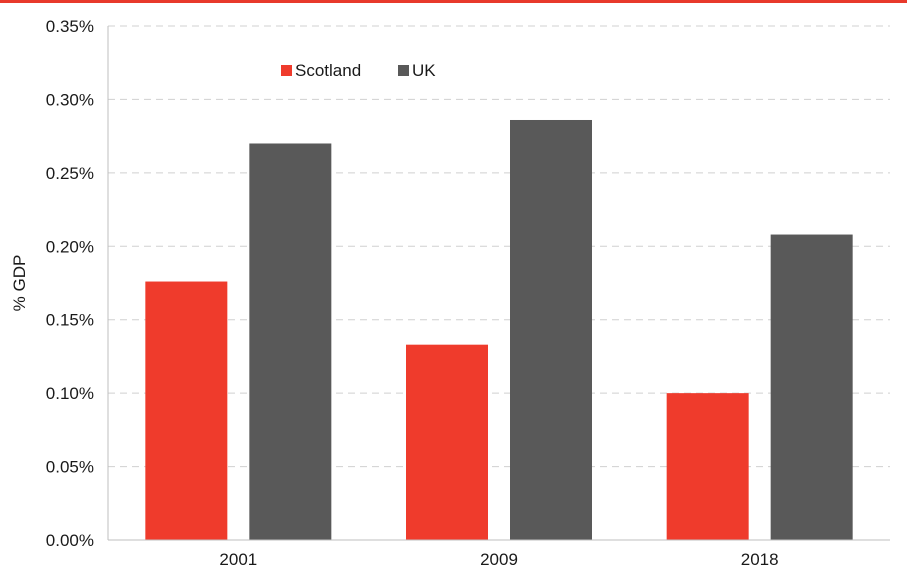 This screenshot has height=572, width=907. What do you see at coordinates (70, 540) in the screenshot?
I see `y-tick-label: 0.00%` at bounding box center [70, 540].